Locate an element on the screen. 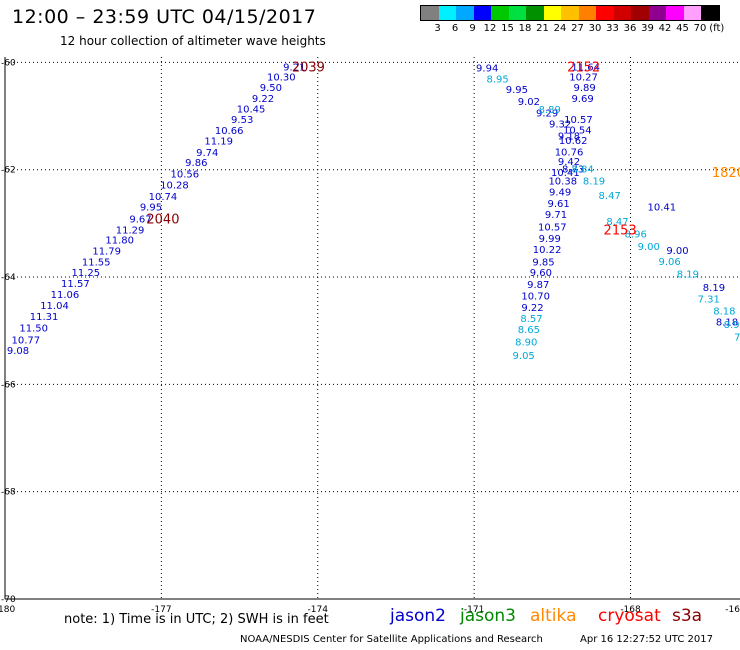  wave-height-point: 10.56 is located at coordinates (185, 174).